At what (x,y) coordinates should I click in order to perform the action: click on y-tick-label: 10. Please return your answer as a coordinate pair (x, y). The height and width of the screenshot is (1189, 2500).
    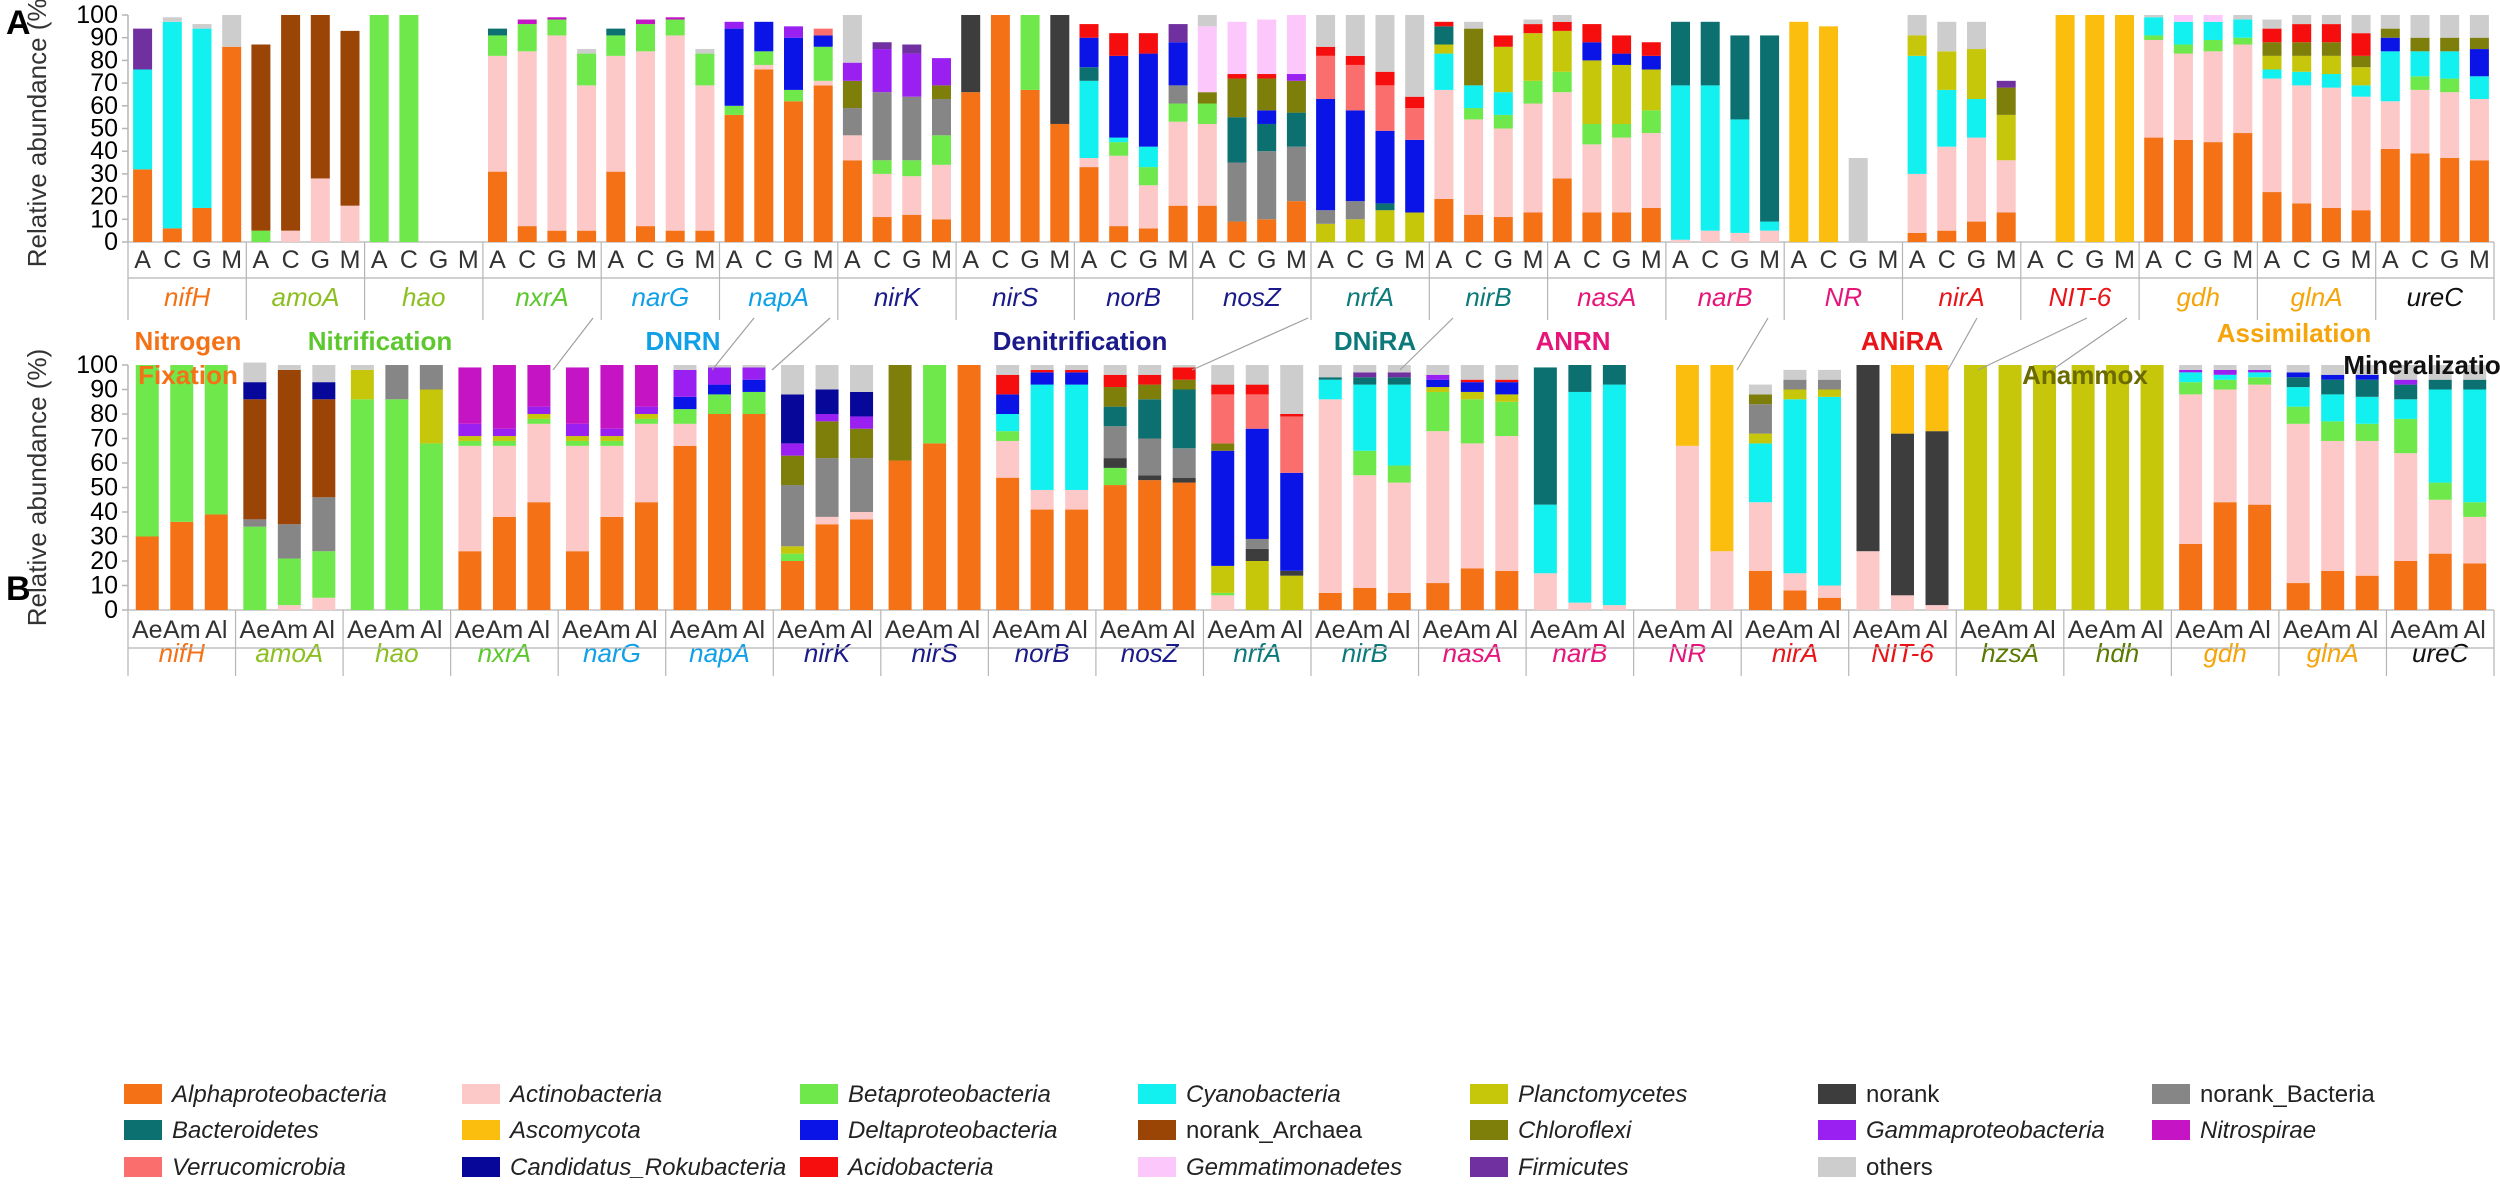
    Looking at the image, I should click on (104, 586).